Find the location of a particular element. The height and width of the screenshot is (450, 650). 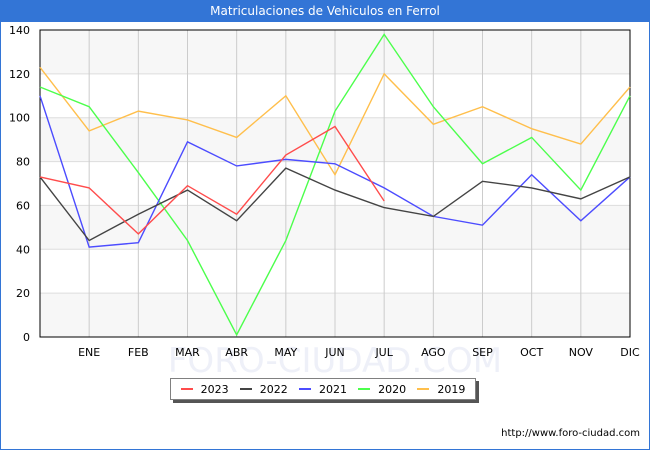

chart-title: Matriculaciones de Vehiculos en Ferrol is located at coordinates (325, 11).